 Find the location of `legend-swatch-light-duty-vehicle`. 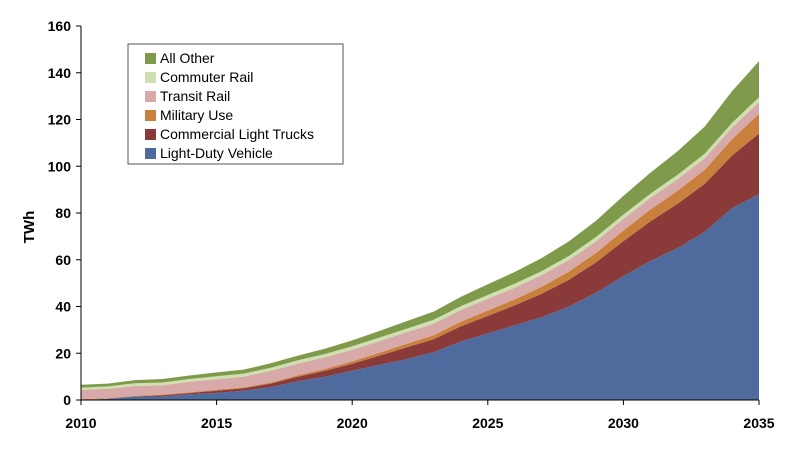

legend-swatch-light-duty-vehicle is located at coordinates (150, 153).